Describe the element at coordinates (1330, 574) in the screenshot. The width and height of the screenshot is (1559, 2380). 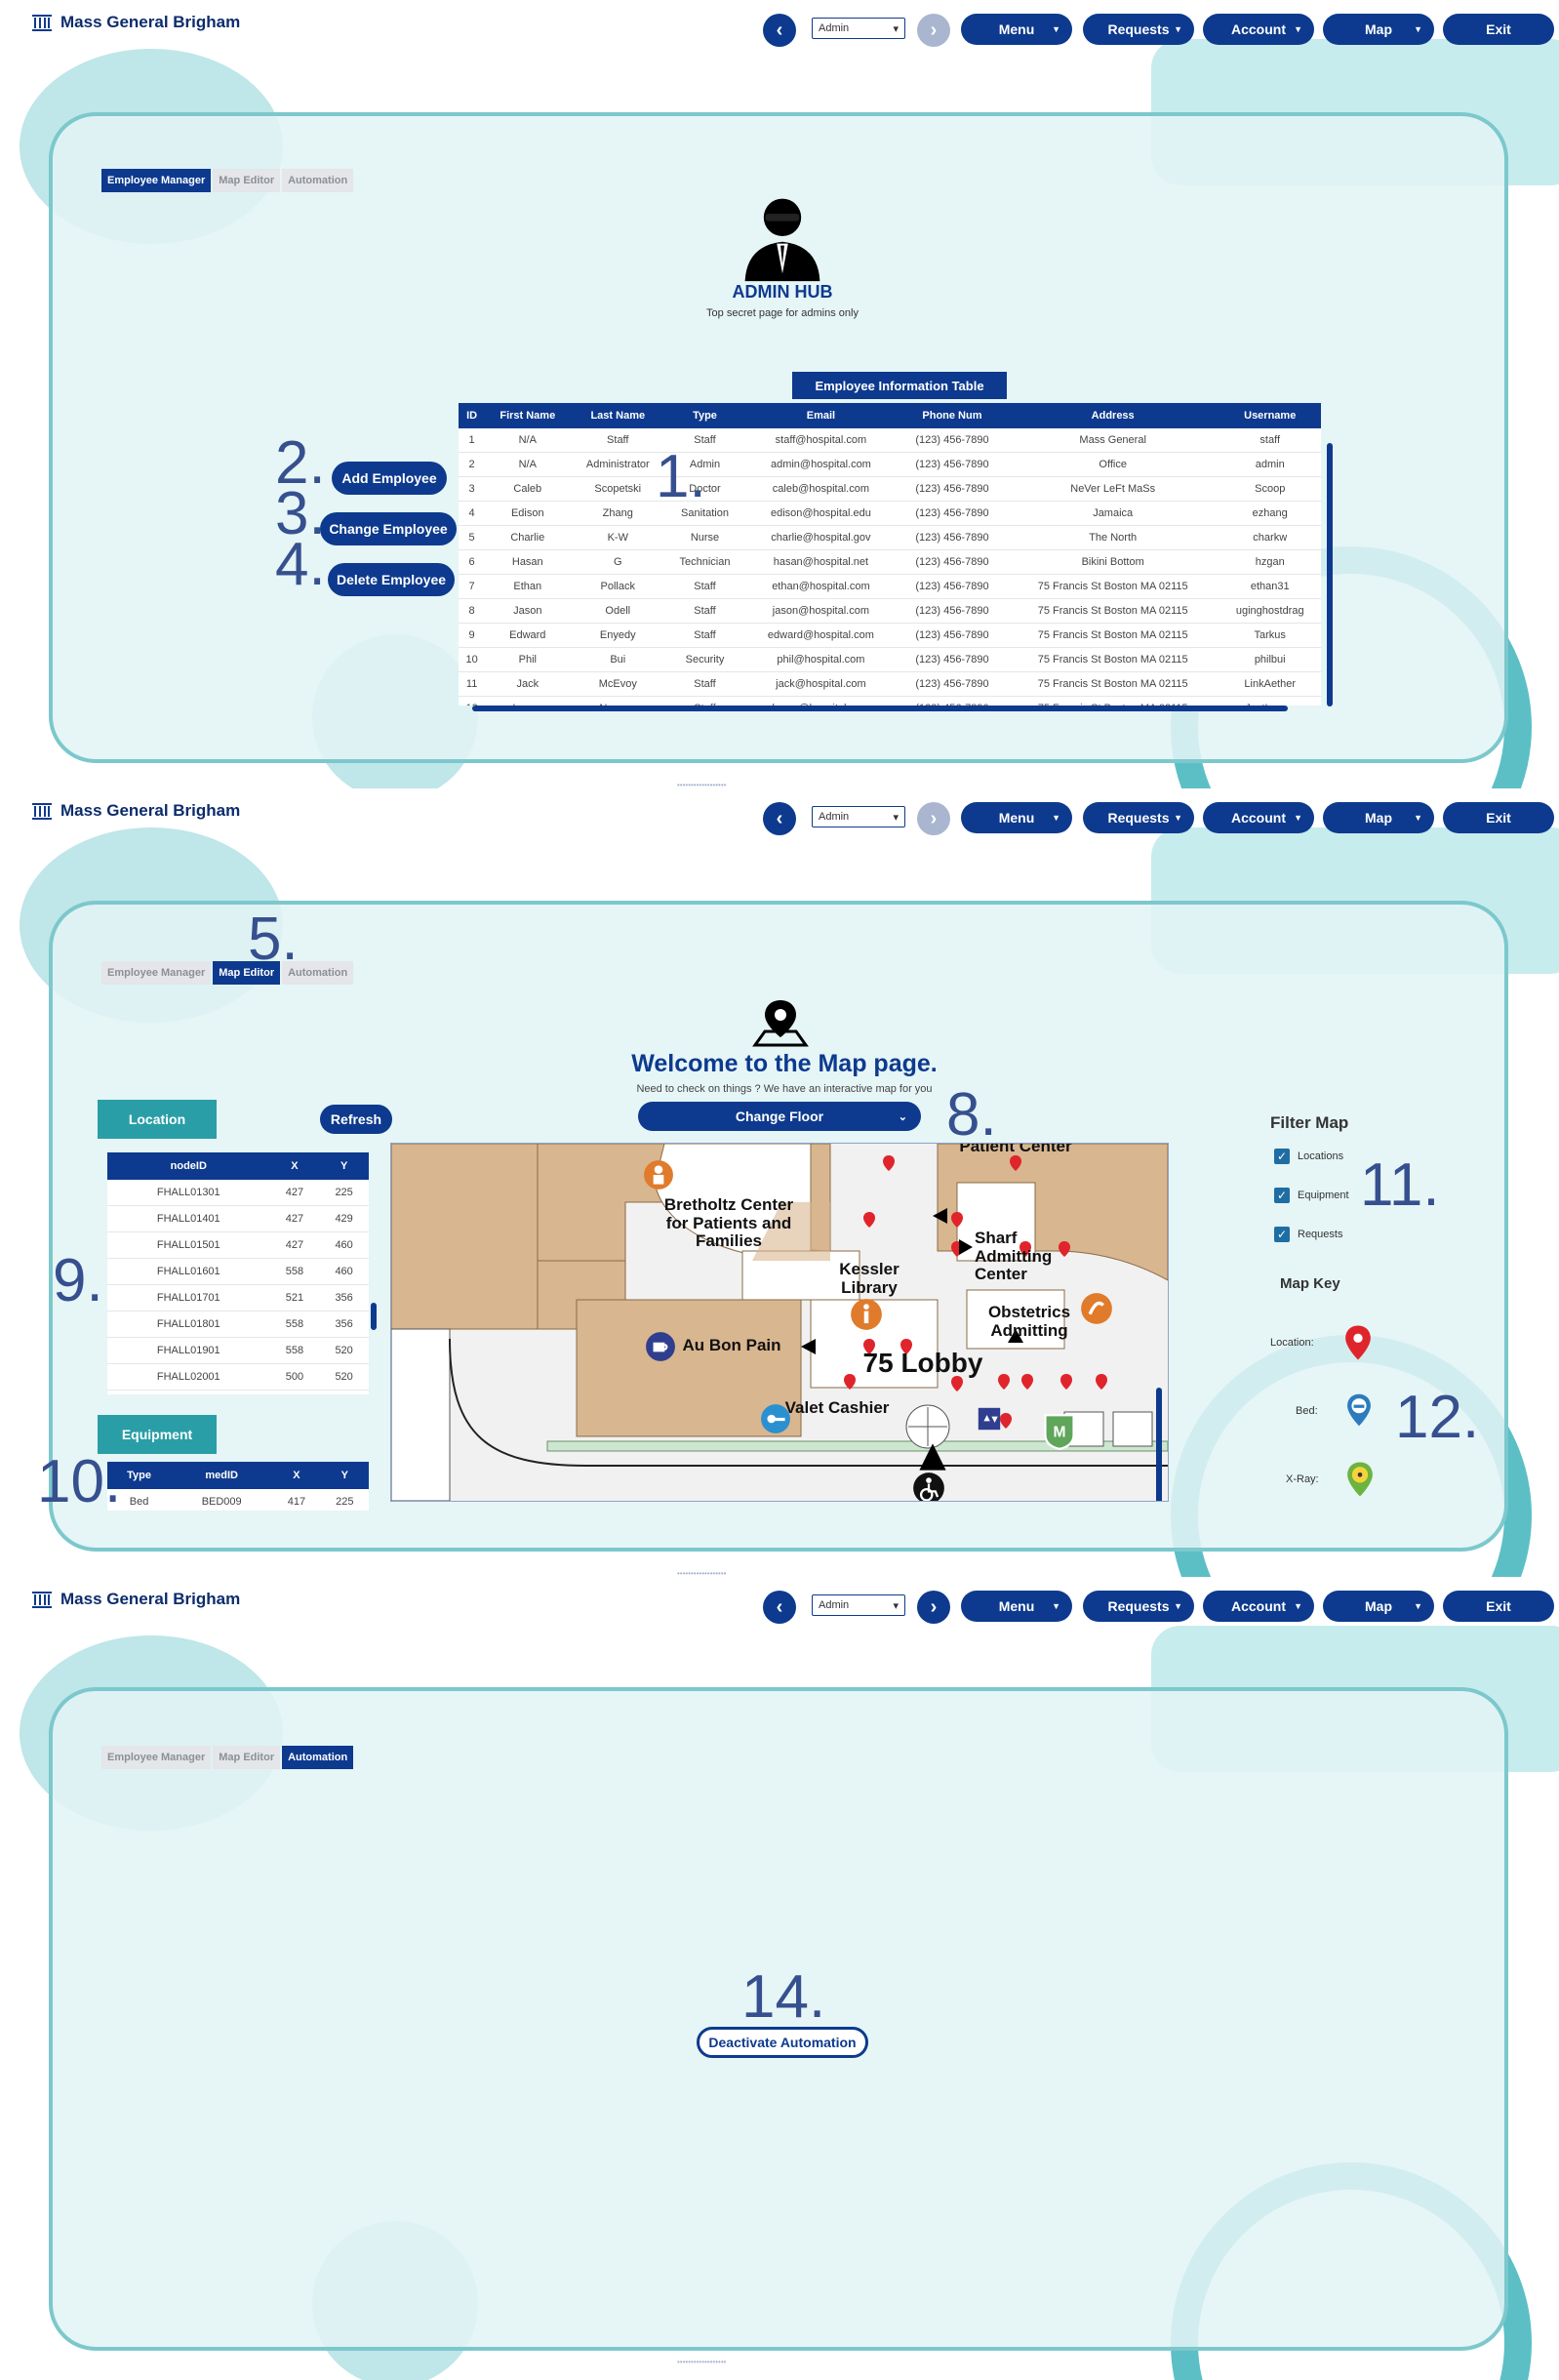
I see `table-vertical-scrollbar` at that location.